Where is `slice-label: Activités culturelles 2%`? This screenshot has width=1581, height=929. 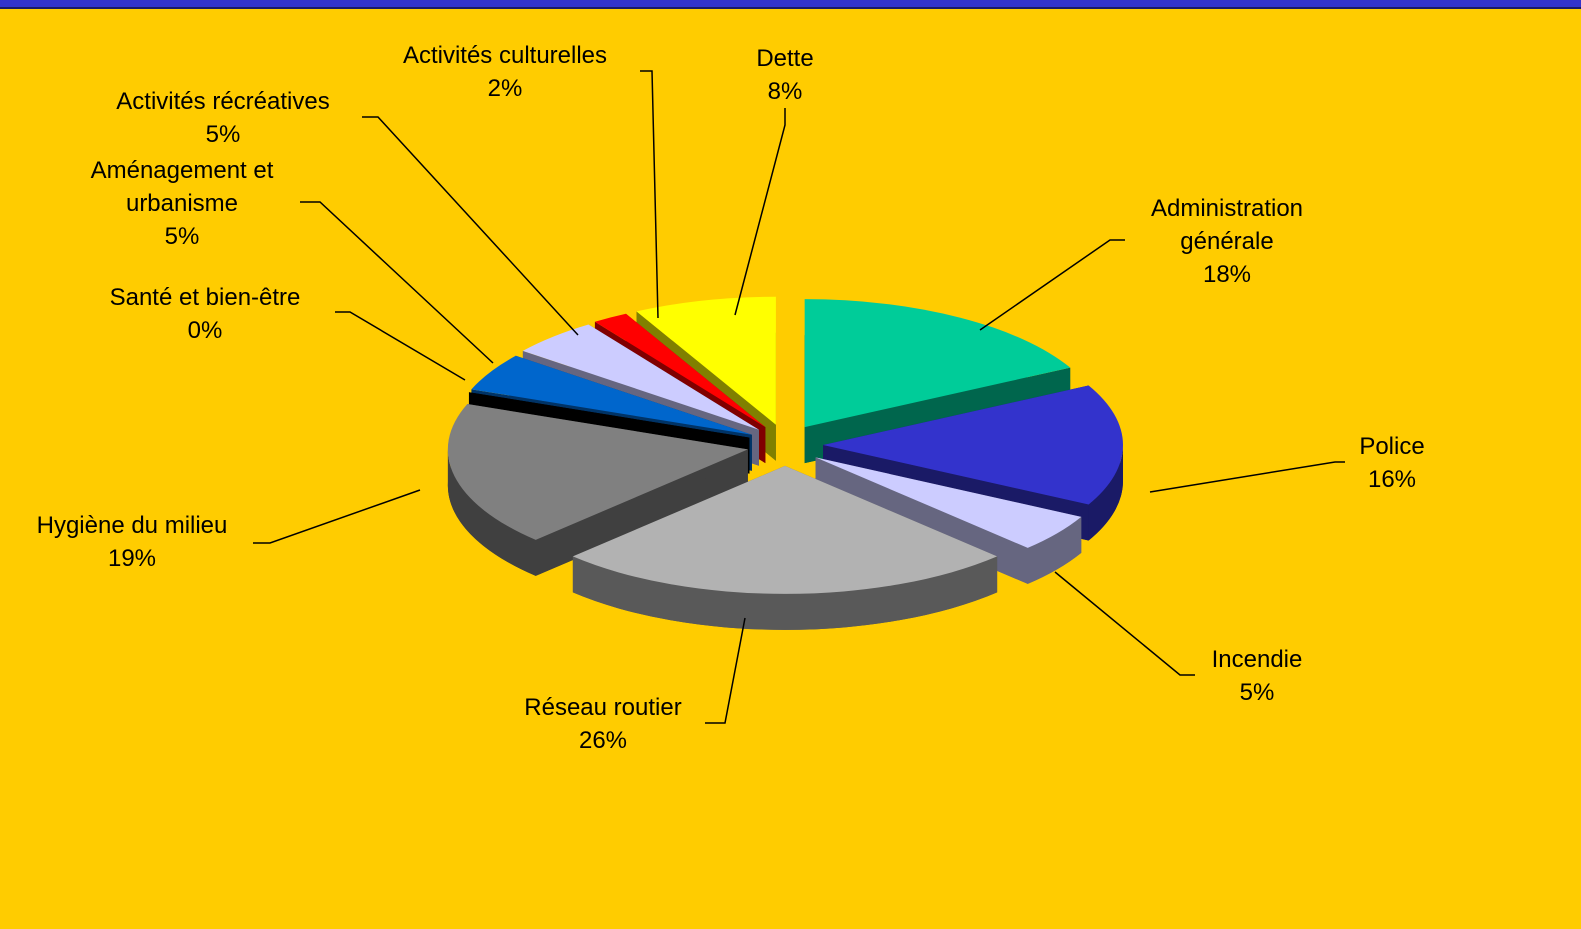
slice-label: Activités culturelles 2% is located at coordinates (505, 72).